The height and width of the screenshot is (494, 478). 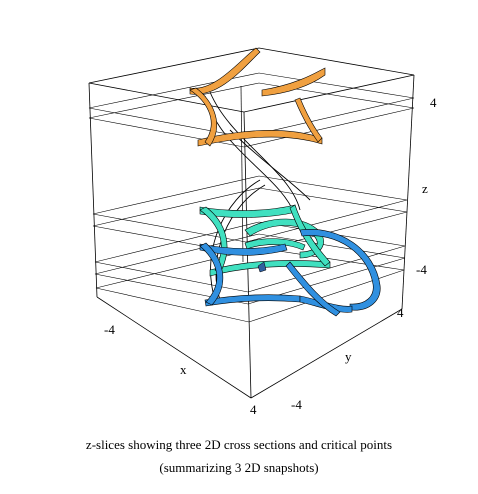 I want to click on z-tick-top: 4, so click(x=433, y=102).